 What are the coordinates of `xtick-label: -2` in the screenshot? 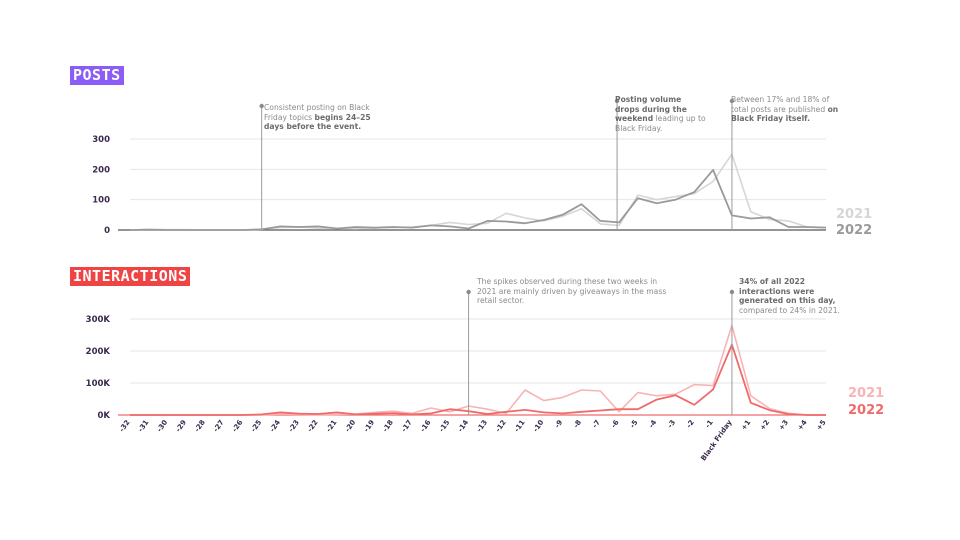 It's located at (690, 423).